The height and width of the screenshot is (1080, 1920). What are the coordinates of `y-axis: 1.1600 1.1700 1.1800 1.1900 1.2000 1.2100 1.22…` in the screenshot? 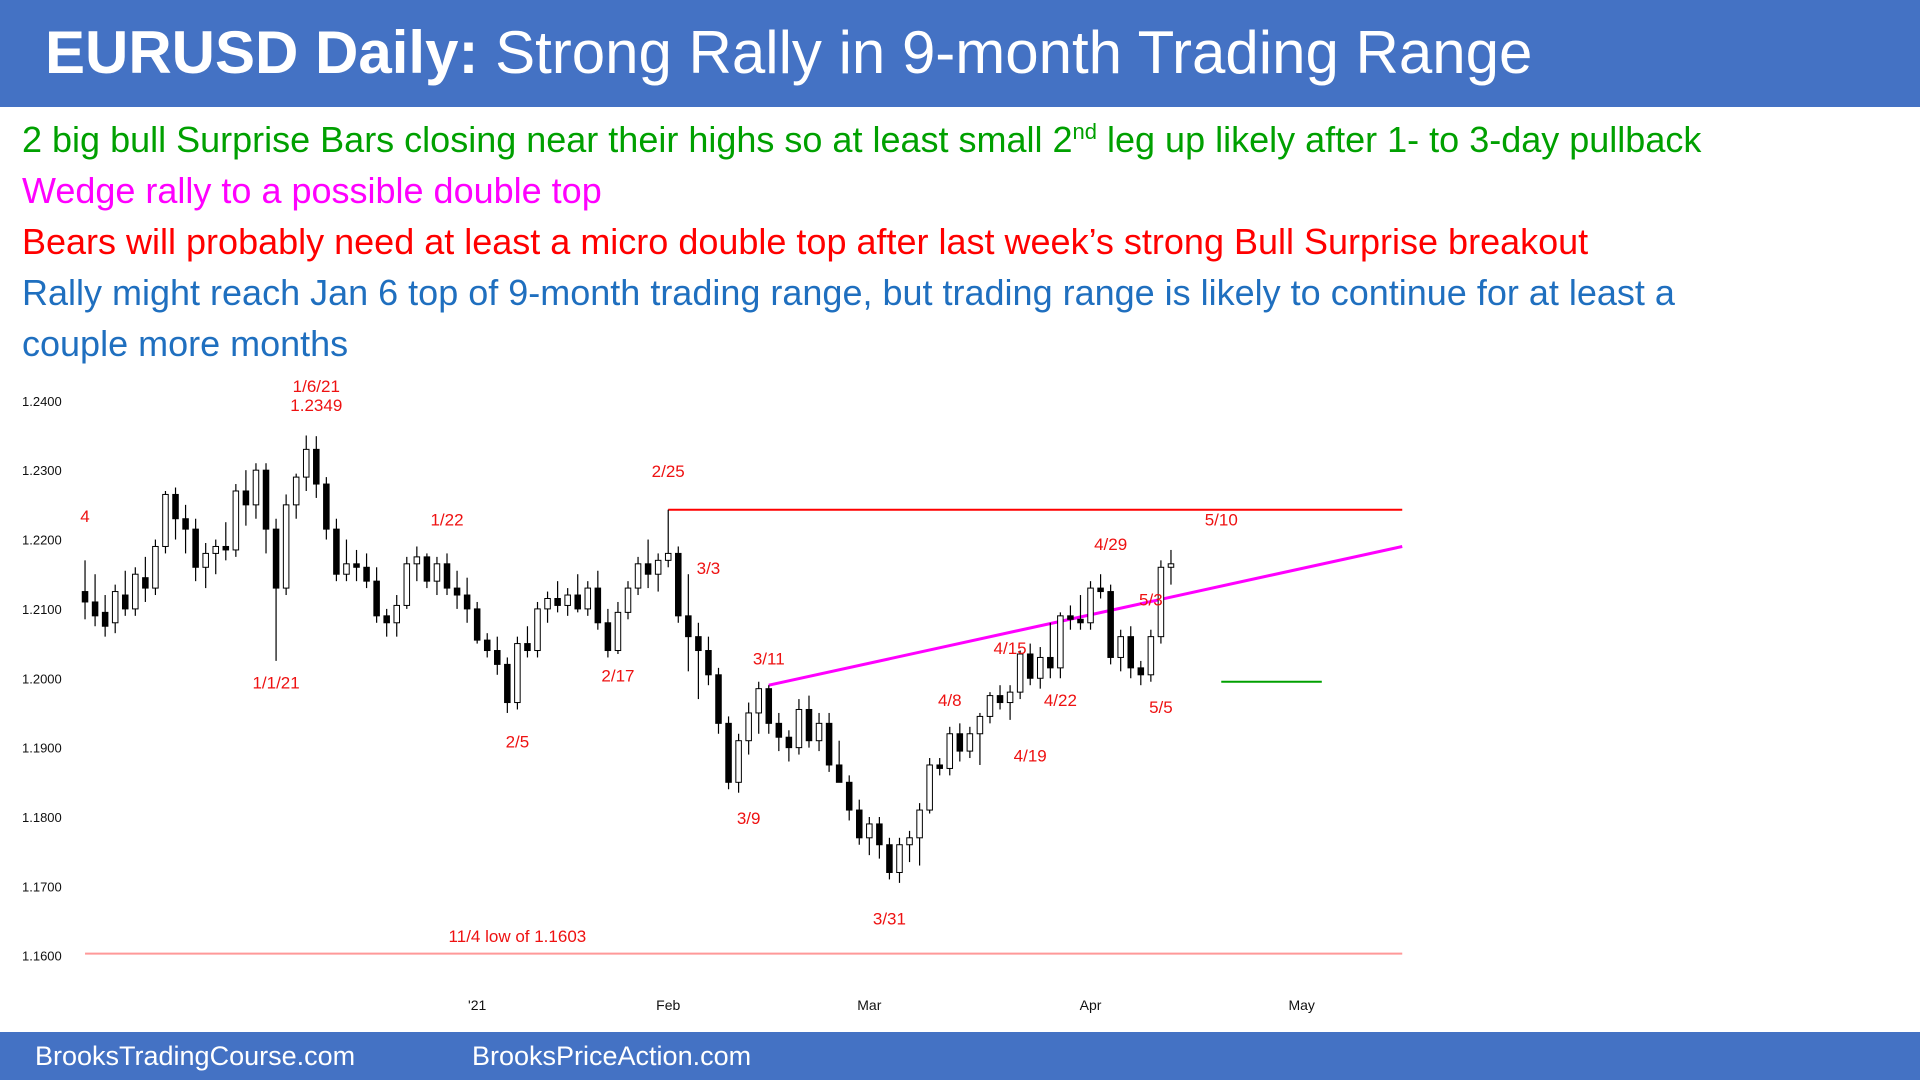 It's located at (42, 679).